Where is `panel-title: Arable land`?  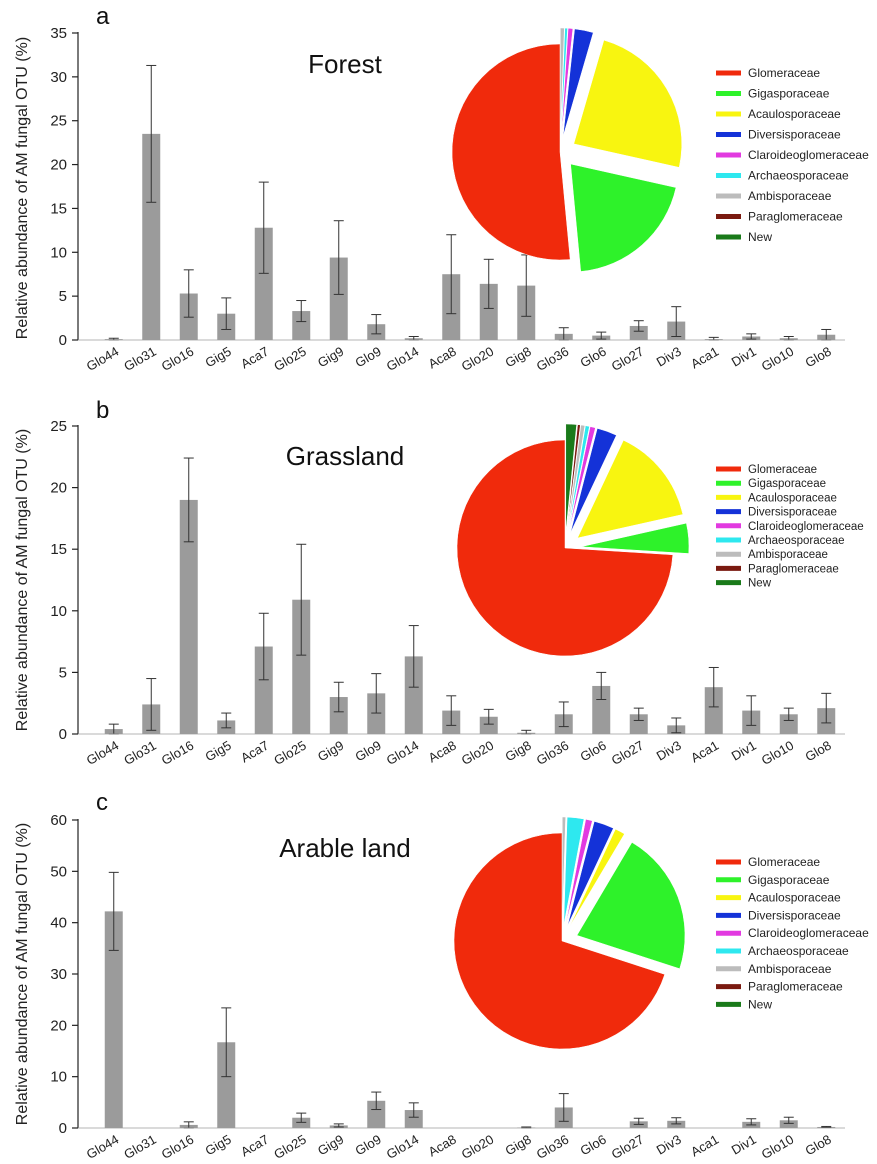 panel-title: Arable land is located at coordinates (345, 848).